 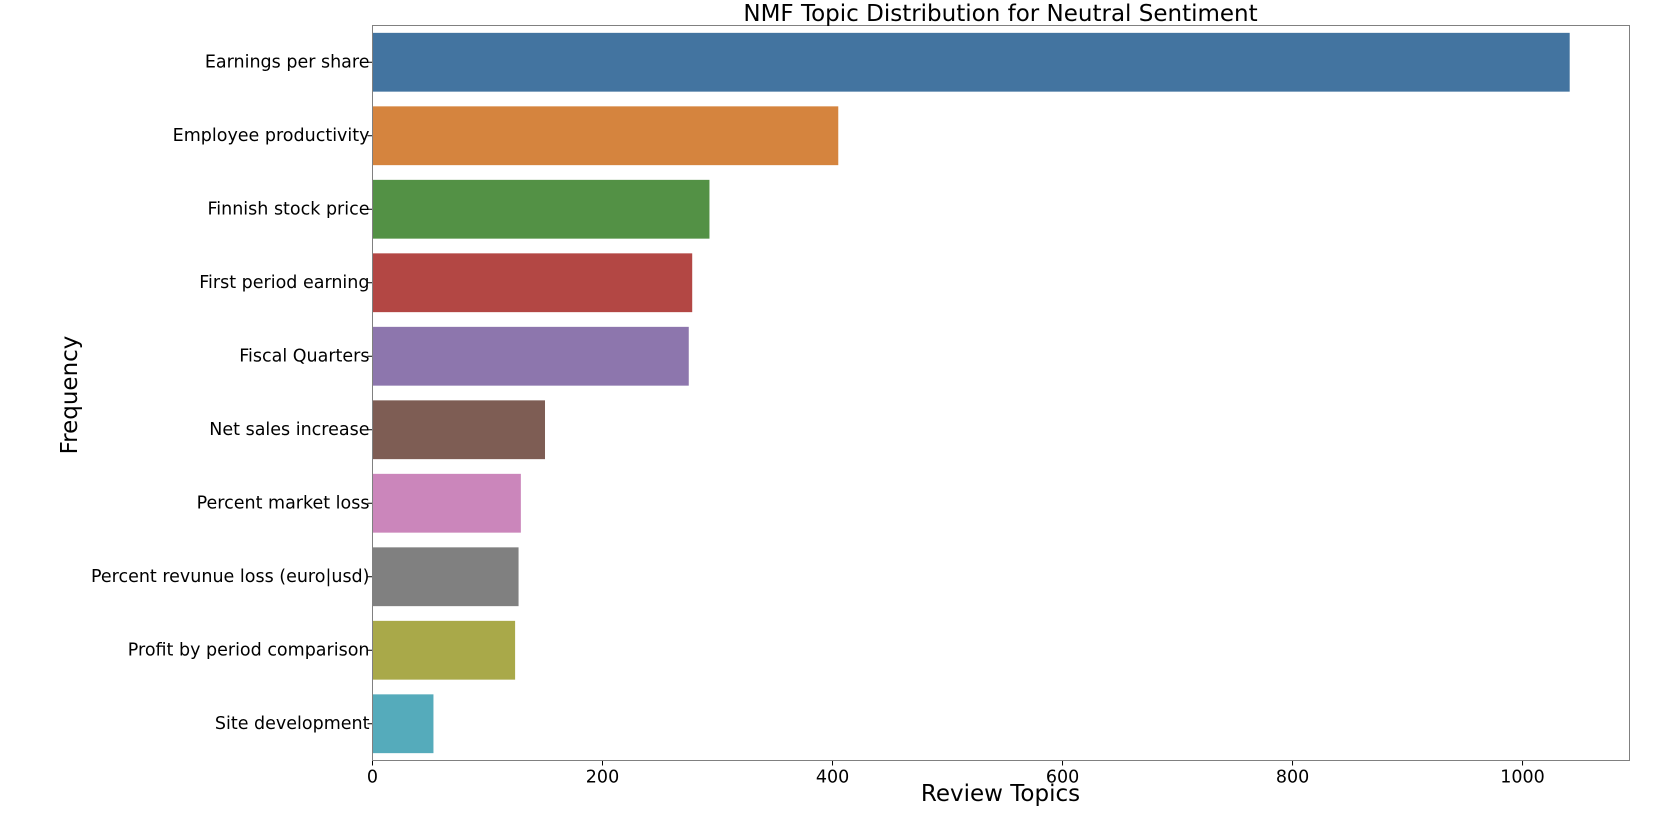 What do you see at coordinates (446, 503) in the screenshot?
I see `bar-percent-market-loss` at bounding box center [446, 503].